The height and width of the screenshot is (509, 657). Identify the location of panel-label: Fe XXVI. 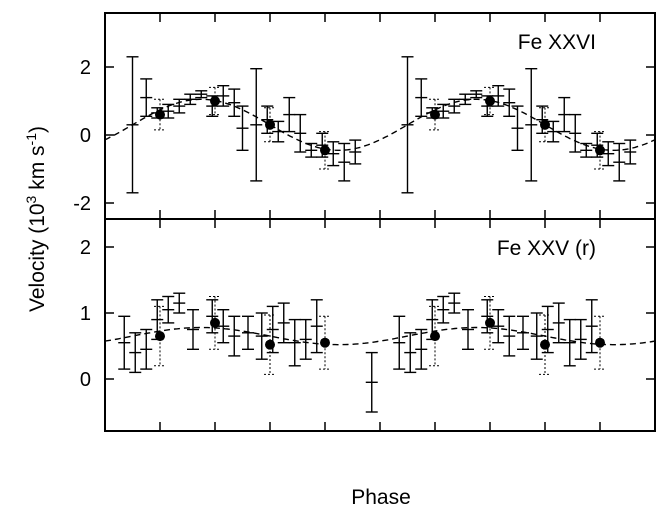
(557, 42).